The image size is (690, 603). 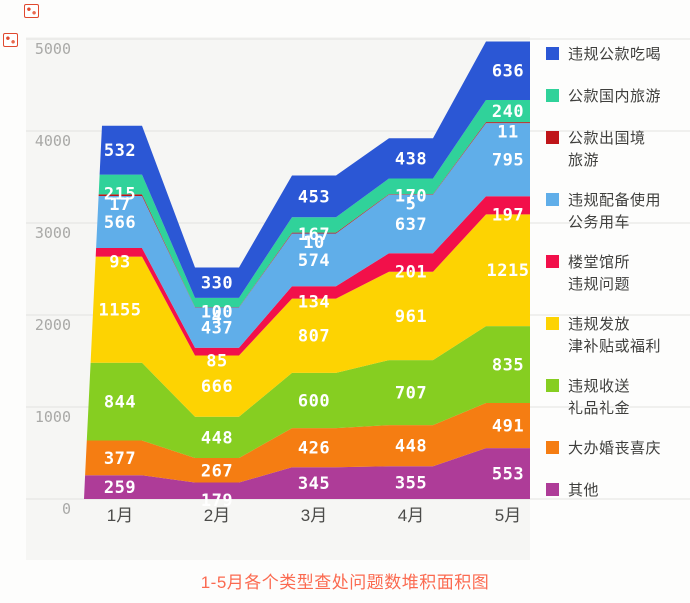 I want to click on area-value-label: 134, so click(x=314, y=302).